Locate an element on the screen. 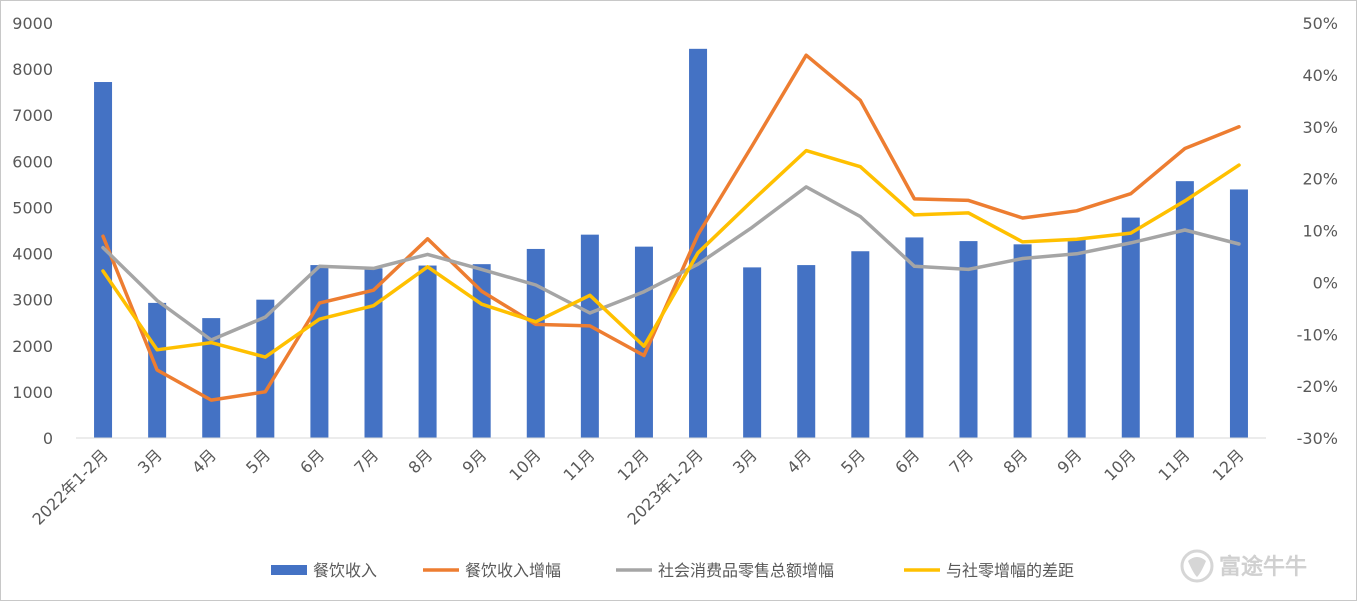  y-left-tick-label: 1000 is located at coordinates (32, 392).